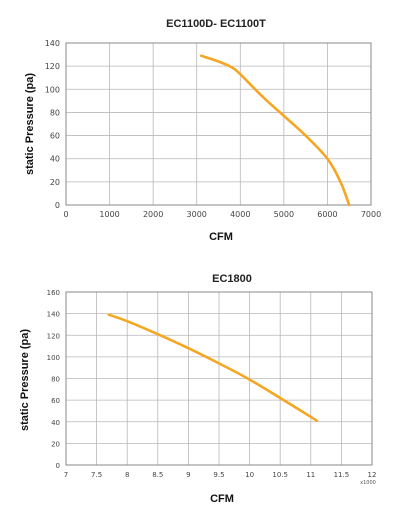 The width and height of the screenshot is (410, 523). I want to click on x-tick-label: 11.5, so click(342, 475).